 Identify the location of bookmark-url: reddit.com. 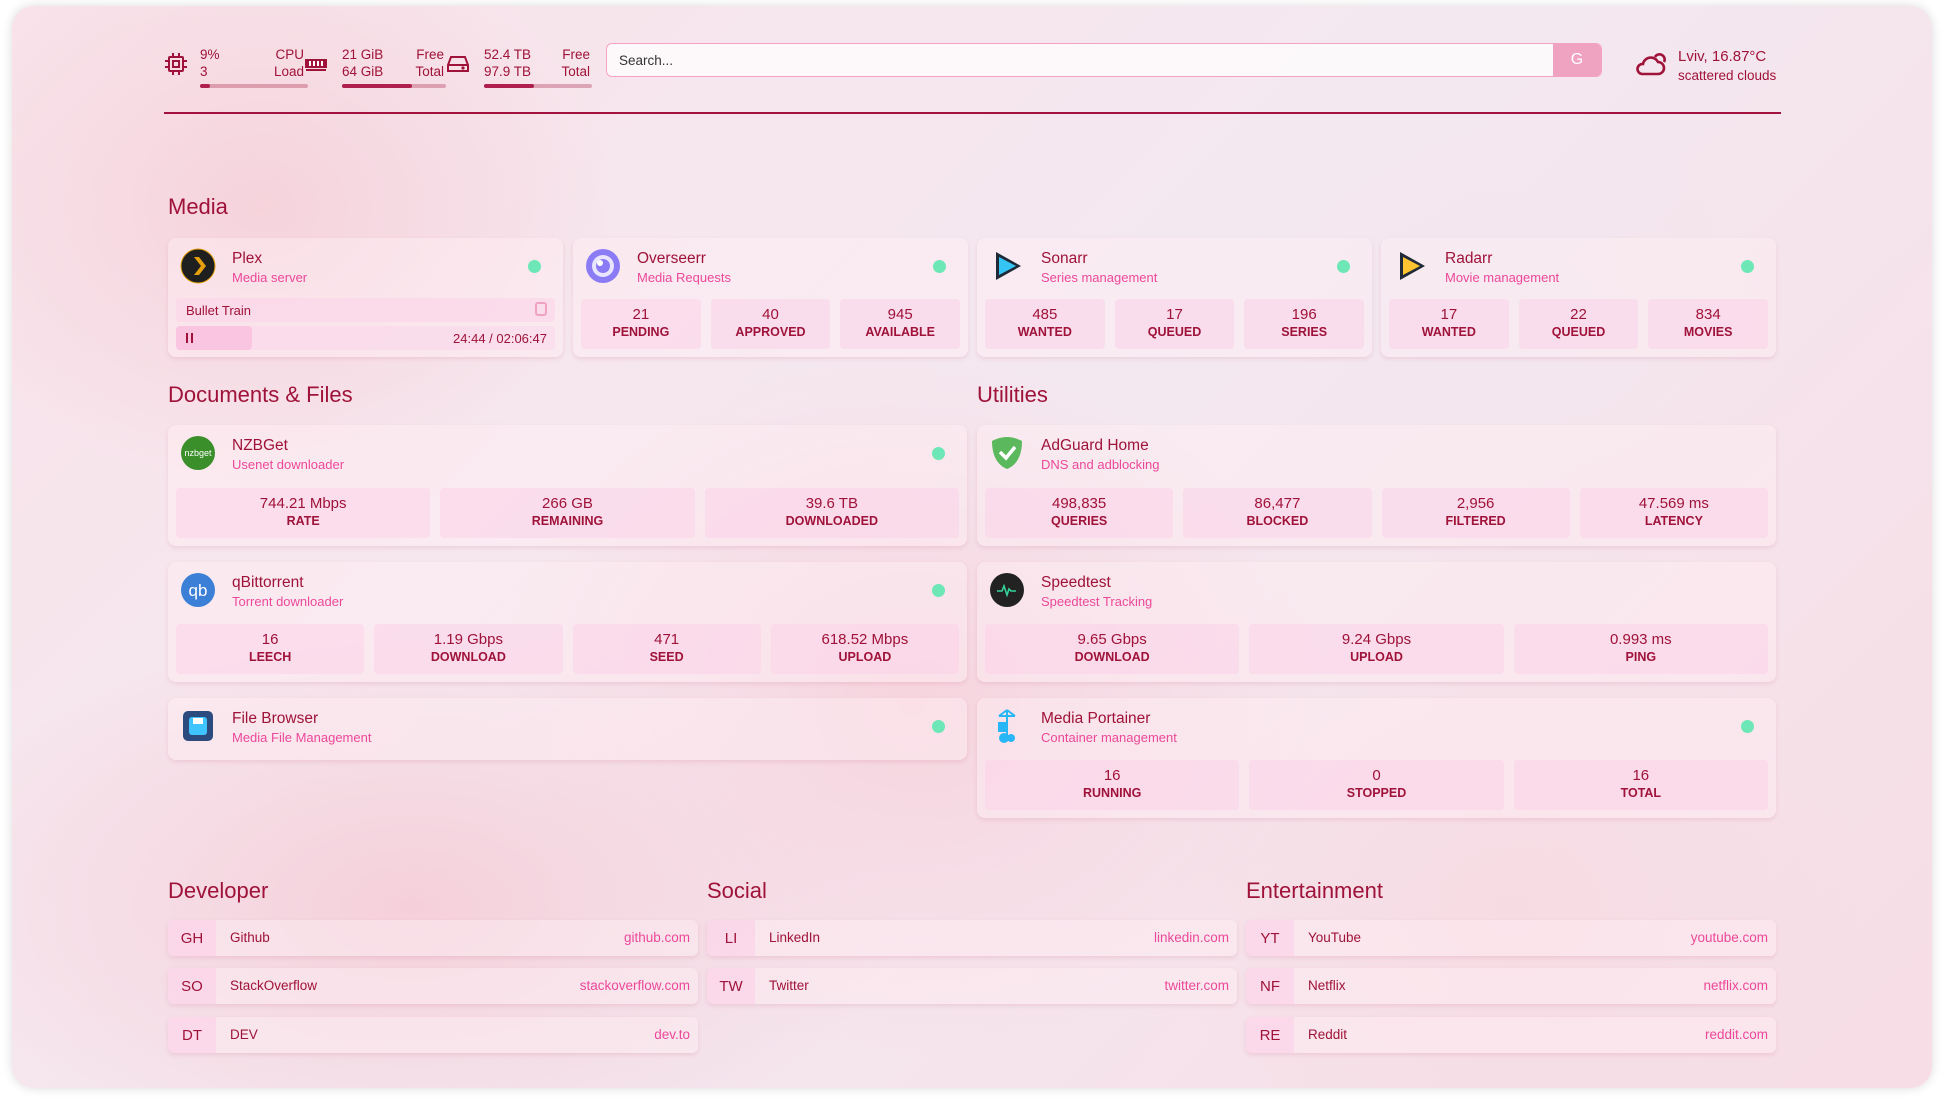
(1736, 1034).